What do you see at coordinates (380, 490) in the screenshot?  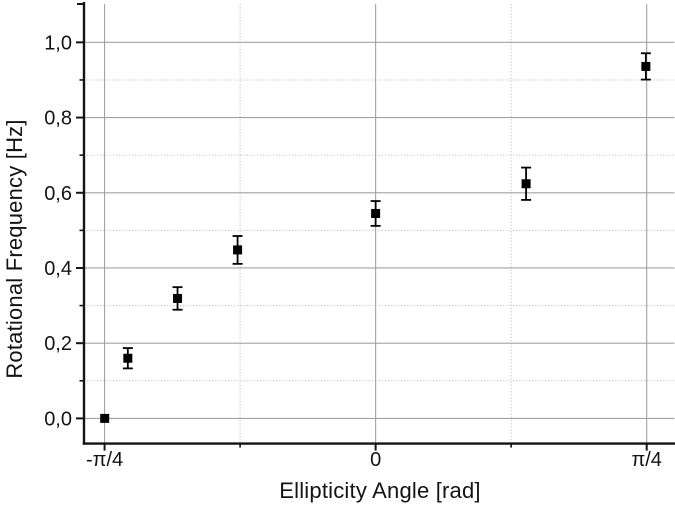 I see `x-axis-title: Ellipticity Angle [rad]` at bounding box center [380, 490].